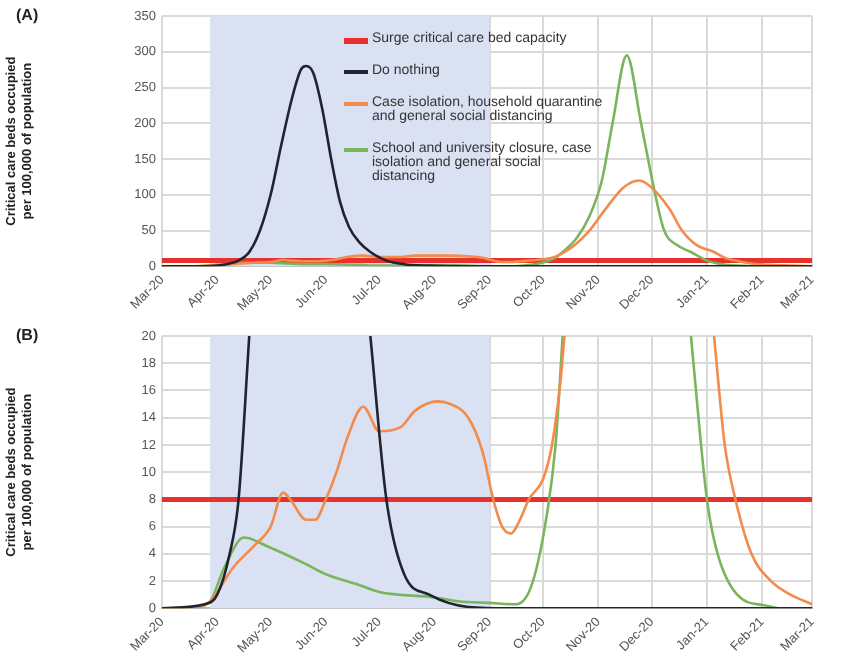  What do you see at coordinates (27, 335) in the screenshot?
I see `text: (B)` at bounding box center [27, 335].